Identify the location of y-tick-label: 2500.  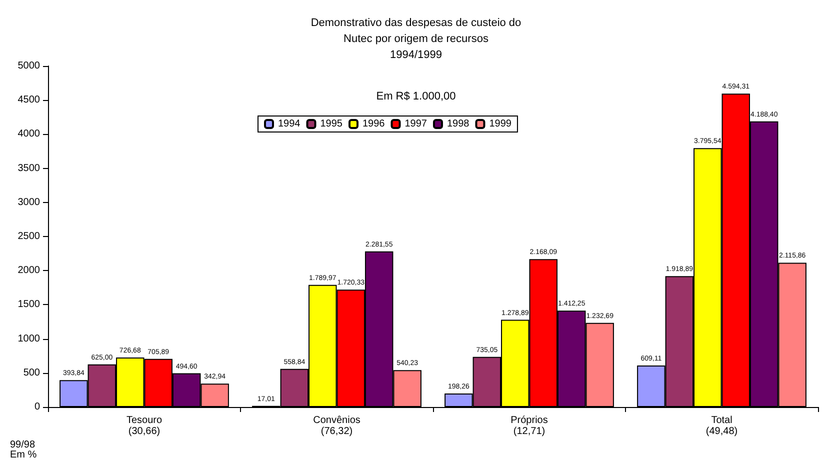
(29, 236).